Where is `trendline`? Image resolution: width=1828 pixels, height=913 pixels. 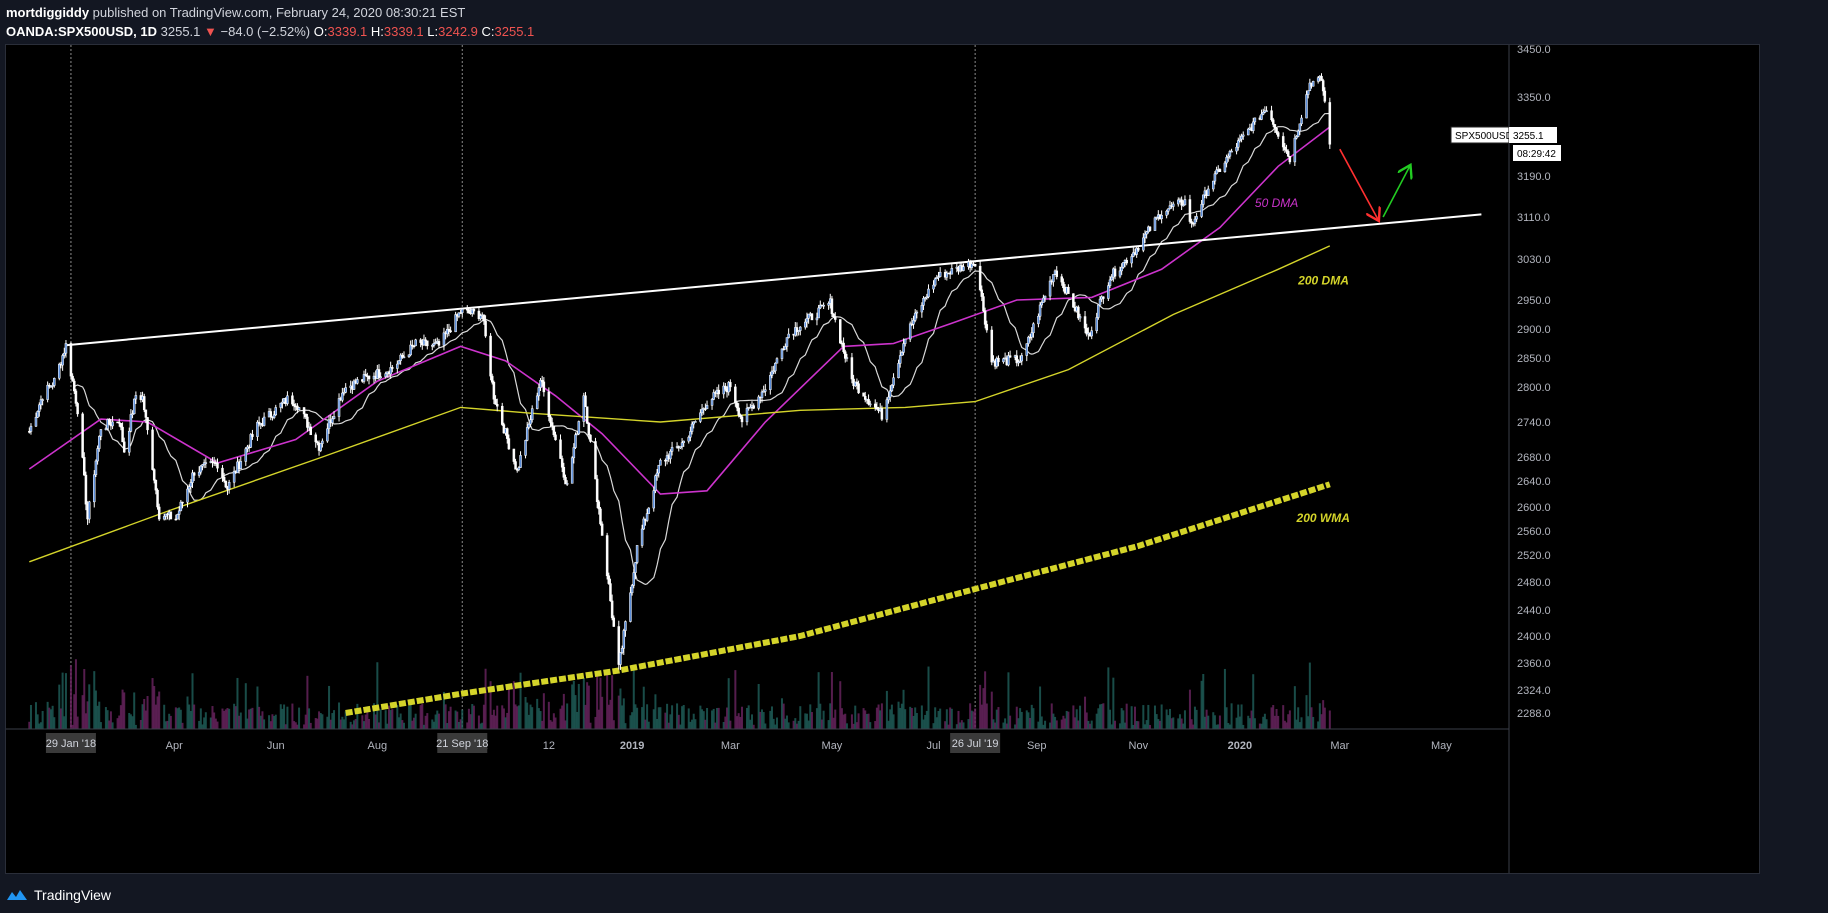 trendline is located at coordinates (773, 280).